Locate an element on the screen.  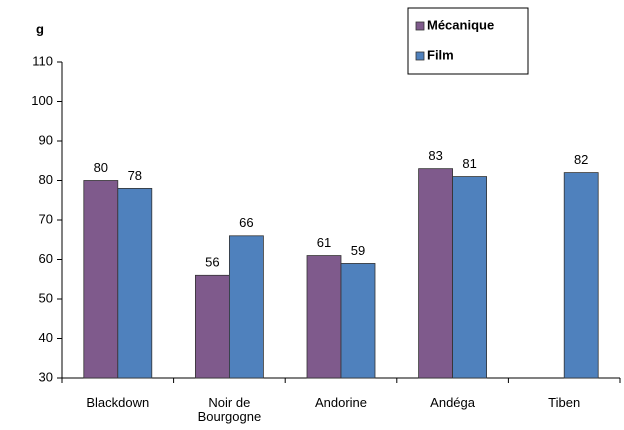
y-tick-label: 40 is located at coordinates (46, 337).